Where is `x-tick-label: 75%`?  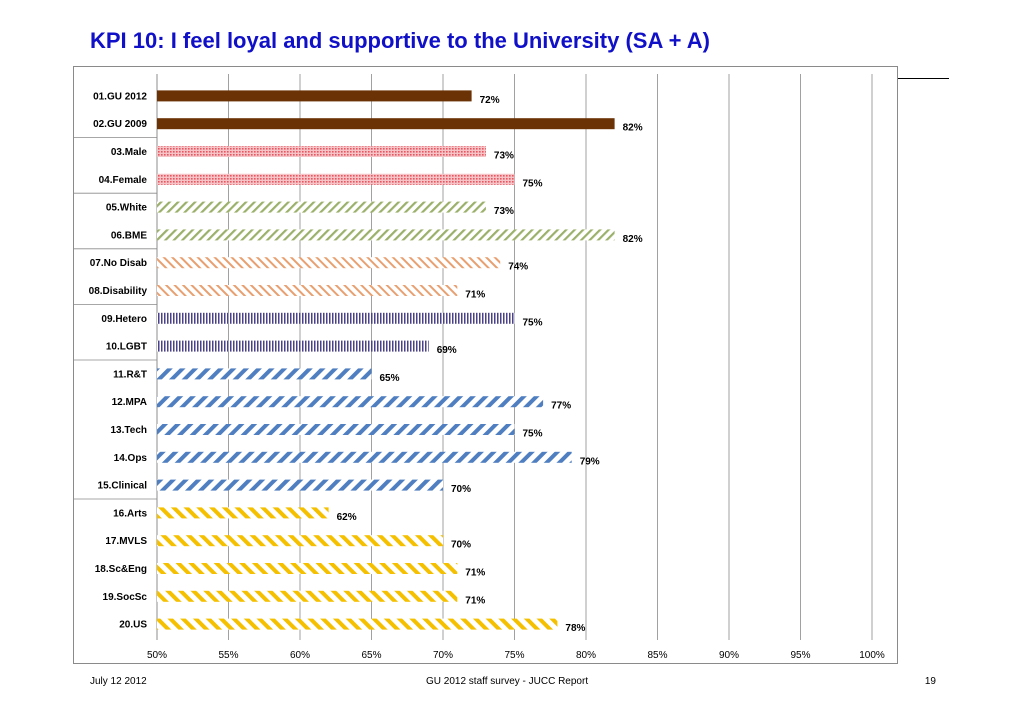 x-tick-label: 75% is located at coordinates (514, 655).